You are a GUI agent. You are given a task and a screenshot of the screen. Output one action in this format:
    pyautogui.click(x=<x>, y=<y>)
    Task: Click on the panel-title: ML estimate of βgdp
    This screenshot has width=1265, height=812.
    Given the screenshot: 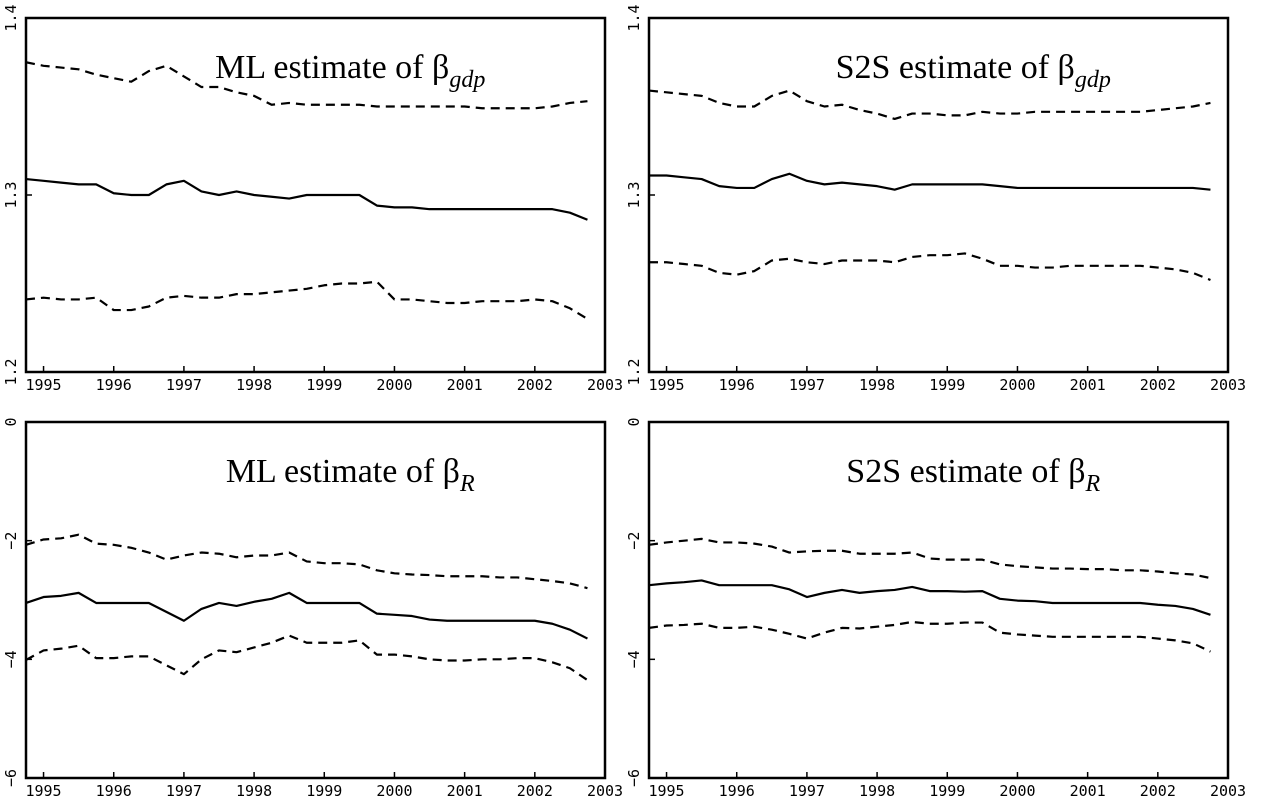 What is the action you would take?
    pyautogui.click(x=350, y=71)
    